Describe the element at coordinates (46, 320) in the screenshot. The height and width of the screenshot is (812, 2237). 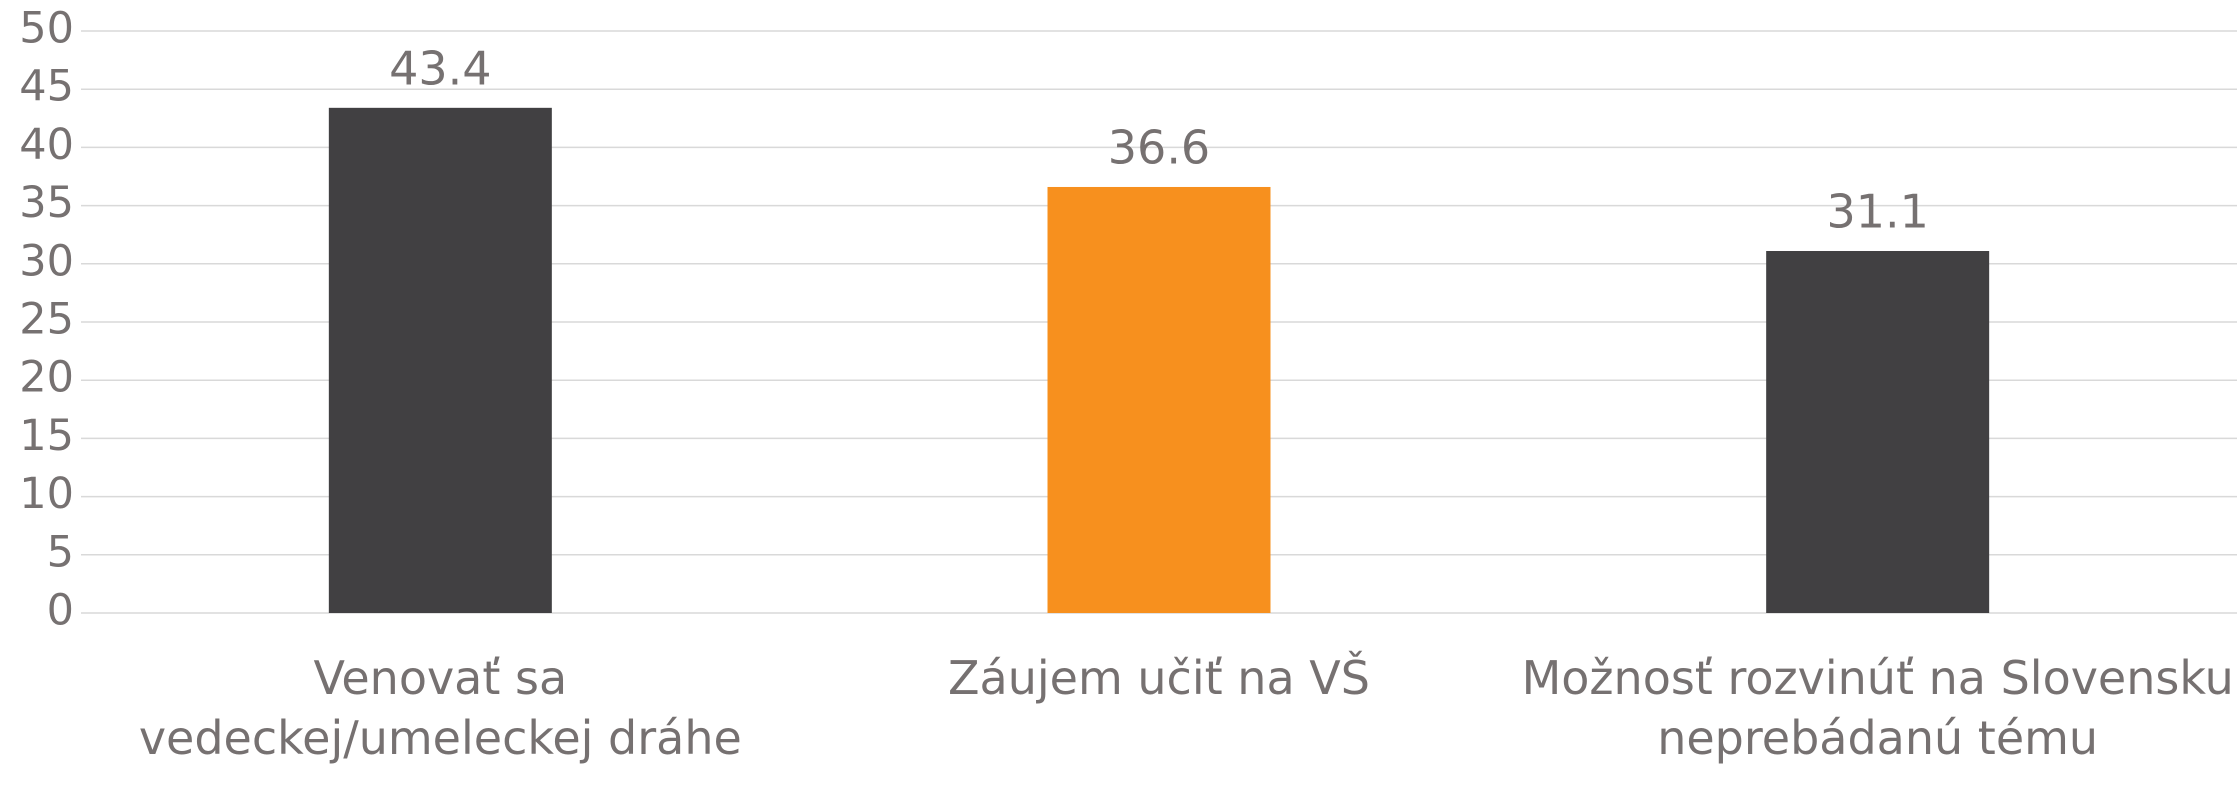
I see `y-tick-label: 25` at that location.